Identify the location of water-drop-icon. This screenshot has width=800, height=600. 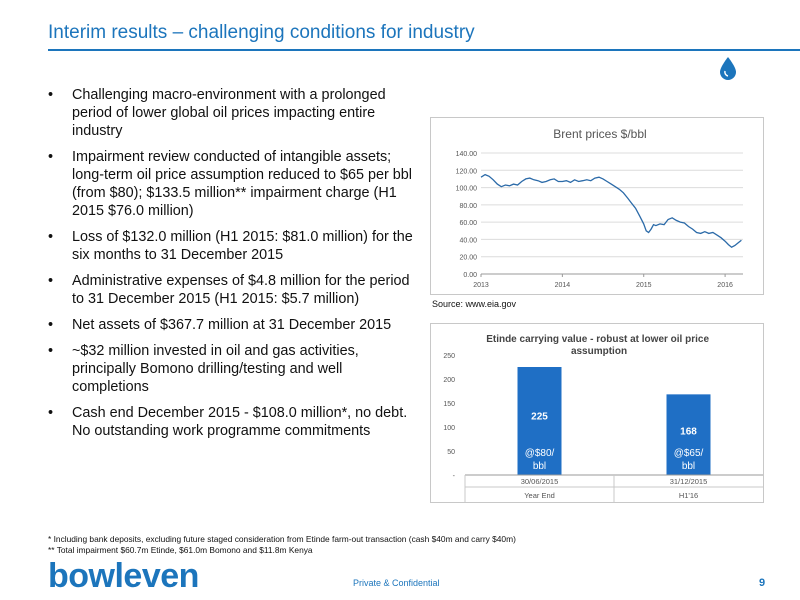
(728, 68).